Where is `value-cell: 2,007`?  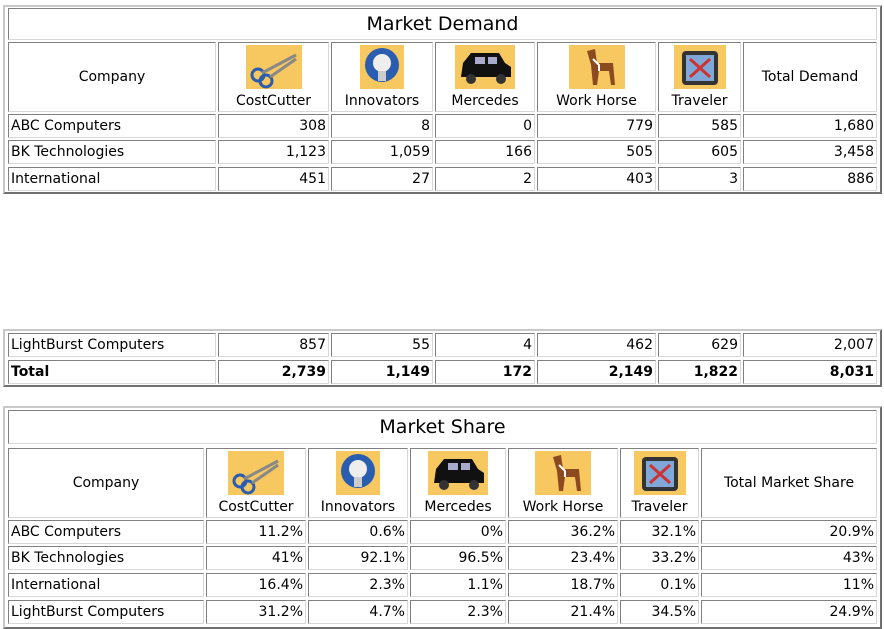 value-cell: 2,007 is located at coordinates (810, 345).